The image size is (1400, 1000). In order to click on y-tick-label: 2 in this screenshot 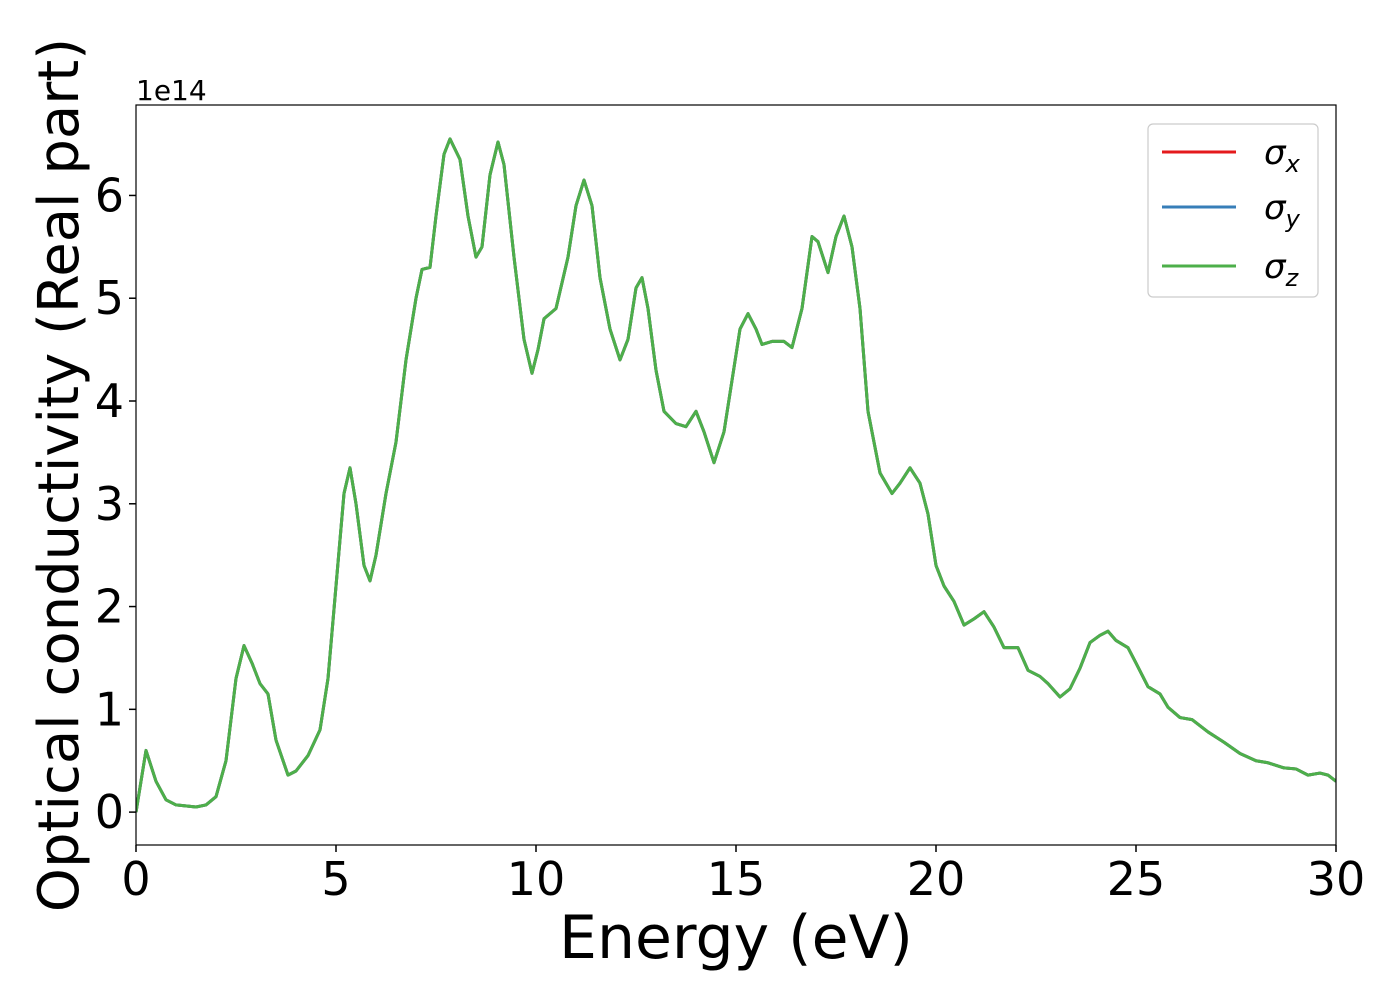, I will do `click(109, 607)`.